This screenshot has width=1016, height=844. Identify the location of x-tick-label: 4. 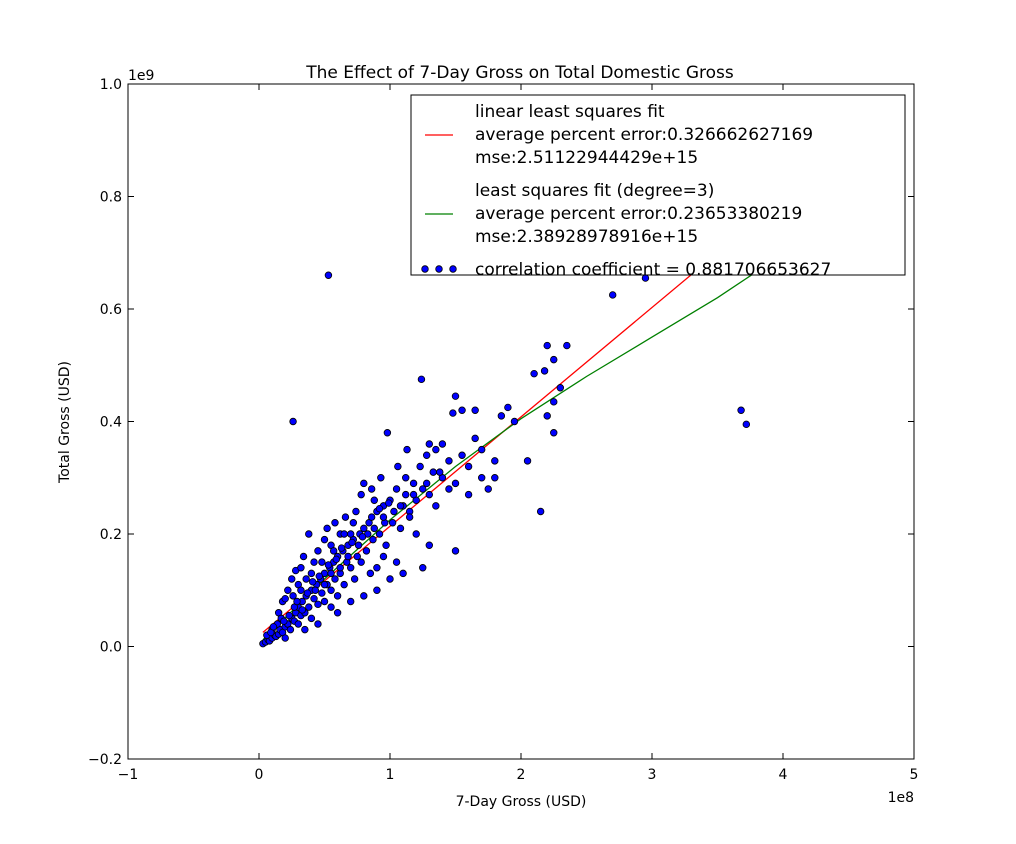
(783, 775).